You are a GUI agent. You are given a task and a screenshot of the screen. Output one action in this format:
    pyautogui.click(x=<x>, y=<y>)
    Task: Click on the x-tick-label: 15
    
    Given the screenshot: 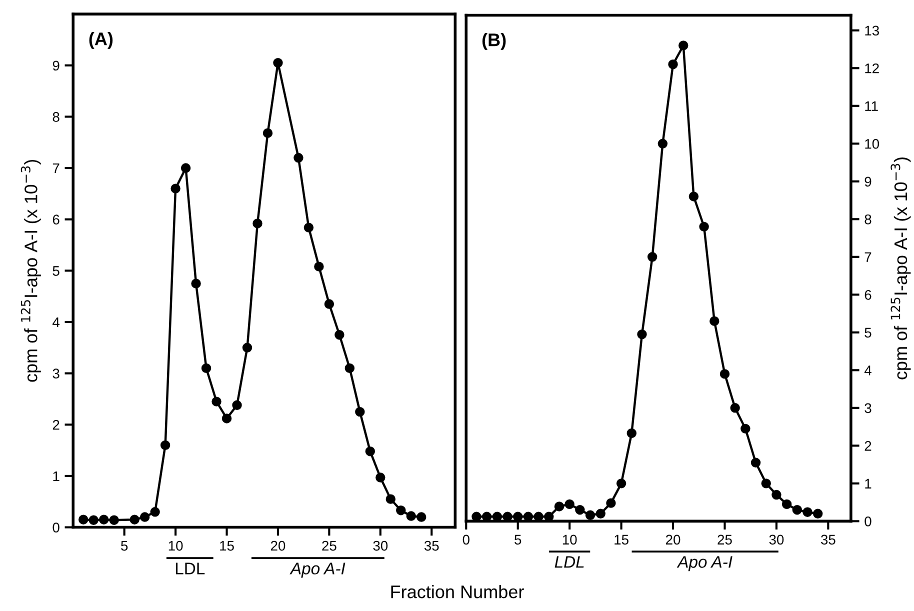 What is the action you would take?
    pyautogui.click(x=227, y=545)
    